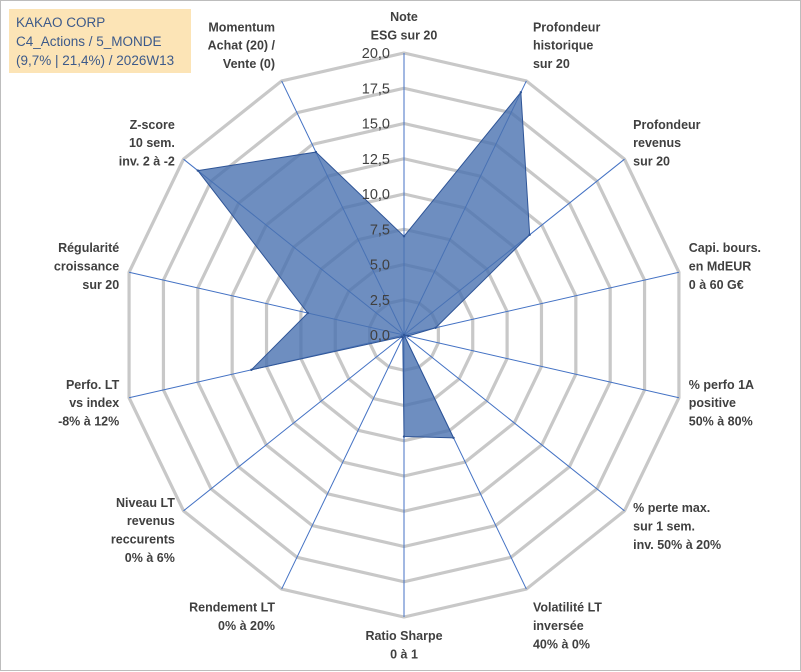 This screenshot has height=672, width=801. What do you see at coordinates (88, 248) in the screenshot?
I see `axis-label-line: Régularité` at bounding box center [88, 248].